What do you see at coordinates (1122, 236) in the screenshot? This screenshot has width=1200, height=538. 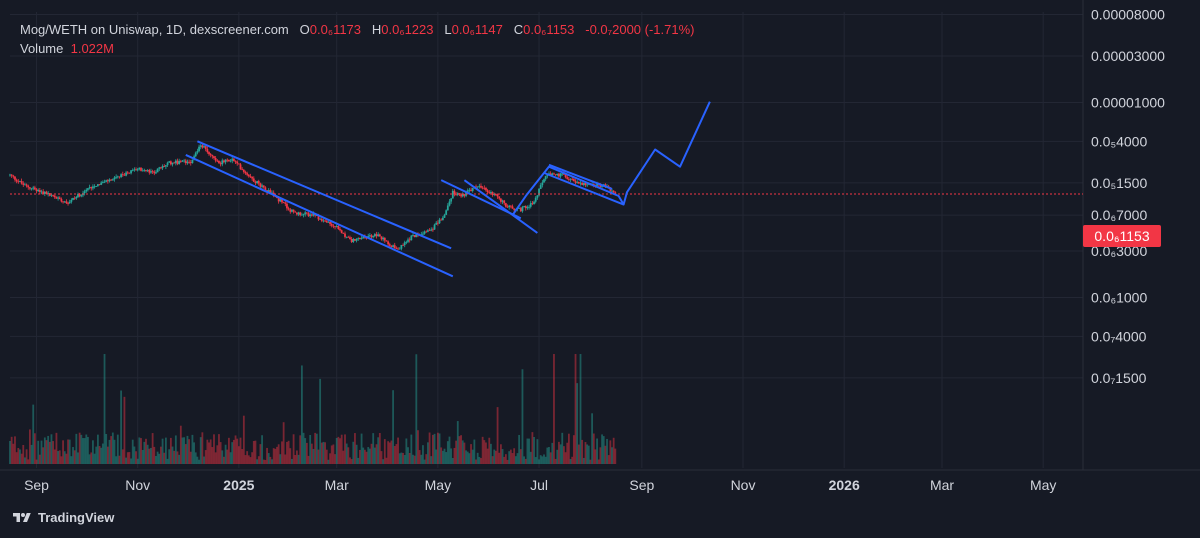 I see `current-price-tag: 0.0₆1153` at bounding box center [1122, 236].